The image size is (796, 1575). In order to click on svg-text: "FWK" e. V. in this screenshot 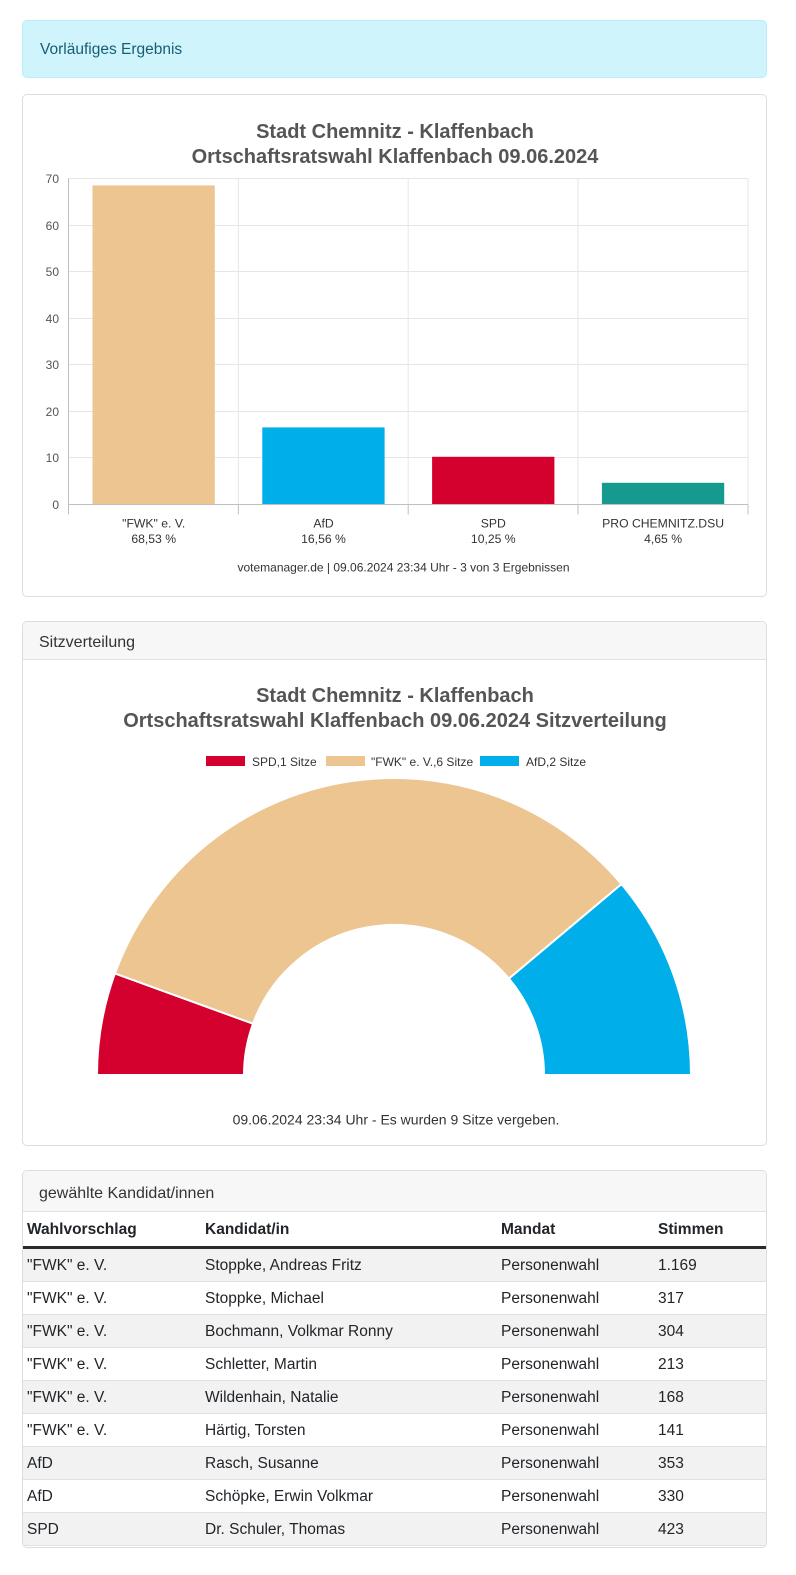, I will do `click(153, 524)`.